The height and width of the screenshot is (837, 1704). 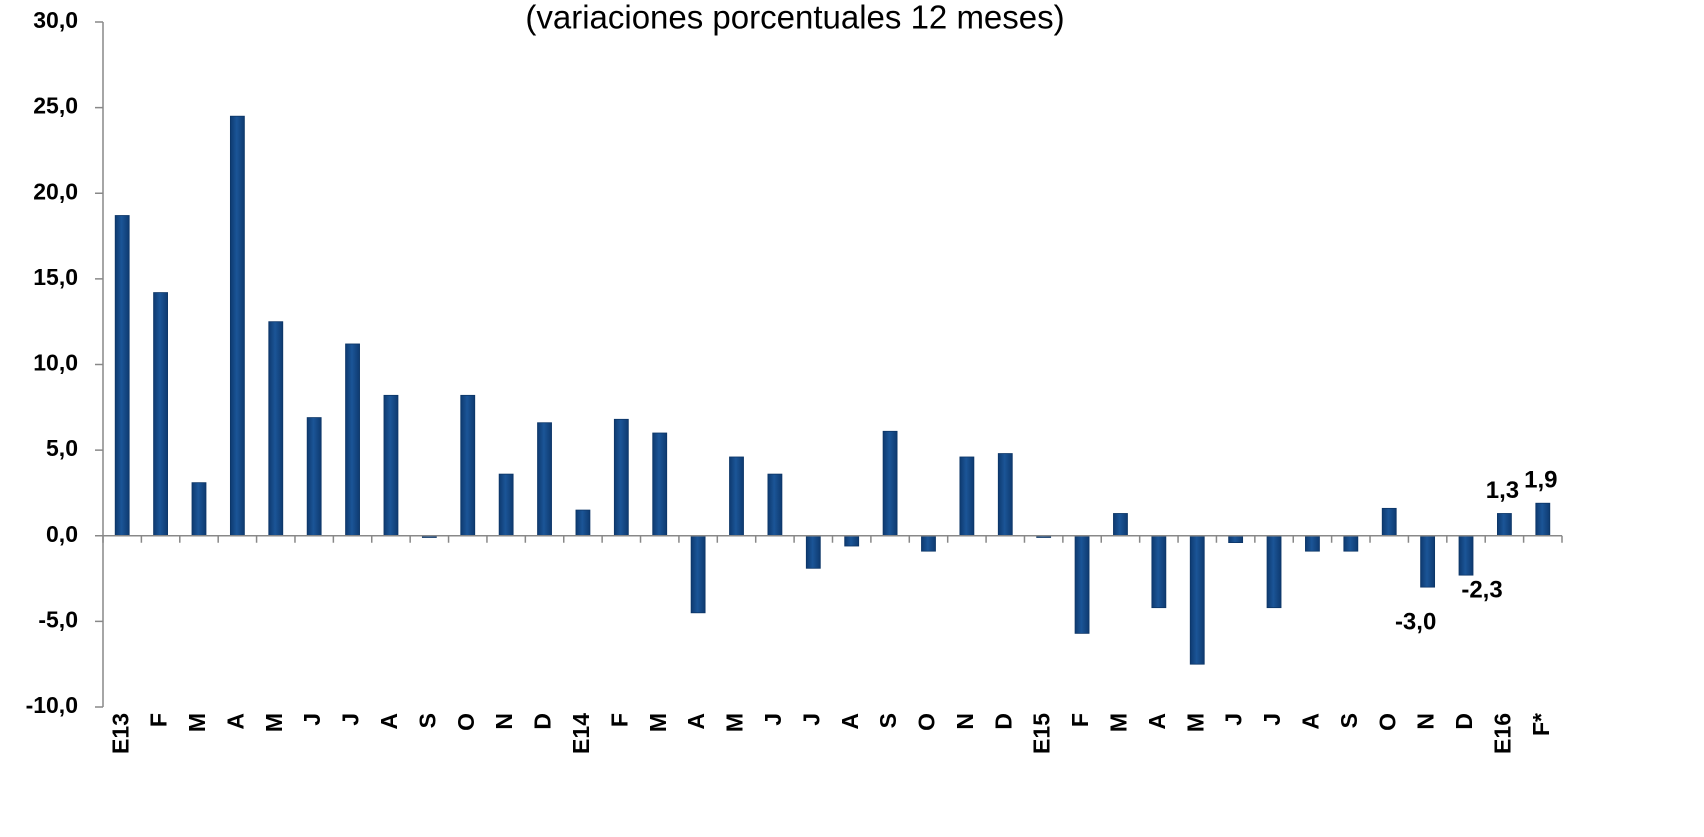 What do you see at coordinates (58, 619) in the screenshot?
I see `y-tick-label: -5,0` at bounding box center [58, 619].